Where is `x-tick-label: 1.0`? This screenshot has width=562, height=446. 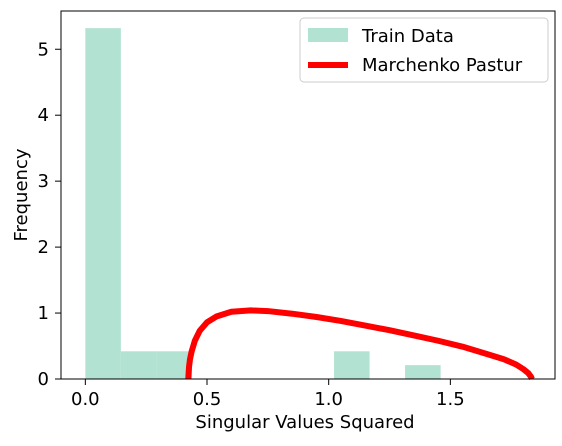 x-tick-label: 1.0 is located at coordinates (328, 399).